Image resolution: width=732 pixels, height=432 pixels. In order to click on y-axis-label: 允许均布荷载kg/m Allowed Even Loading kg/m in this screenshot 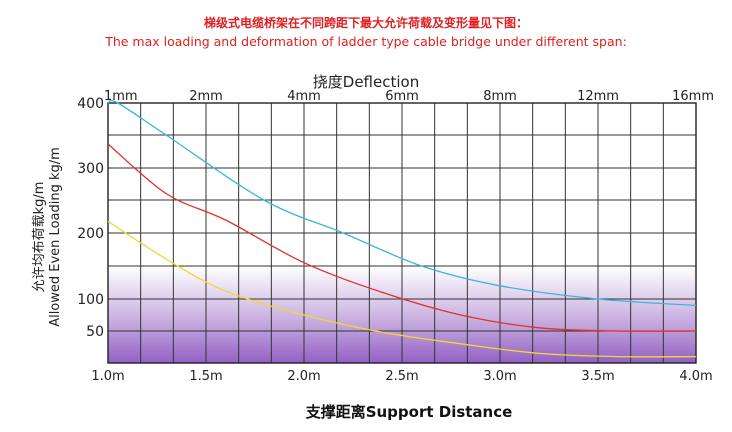, I will do `click(48, 237)`.